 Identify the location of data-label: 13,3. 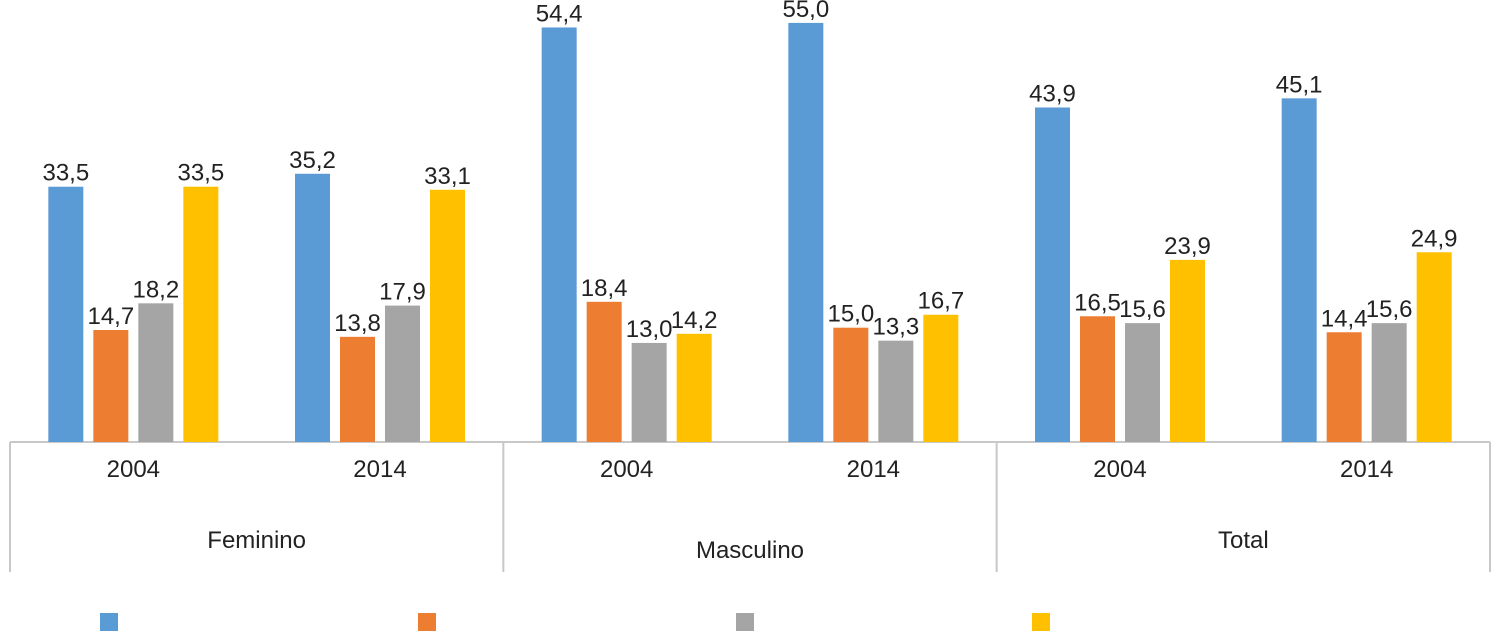
(895, 327).